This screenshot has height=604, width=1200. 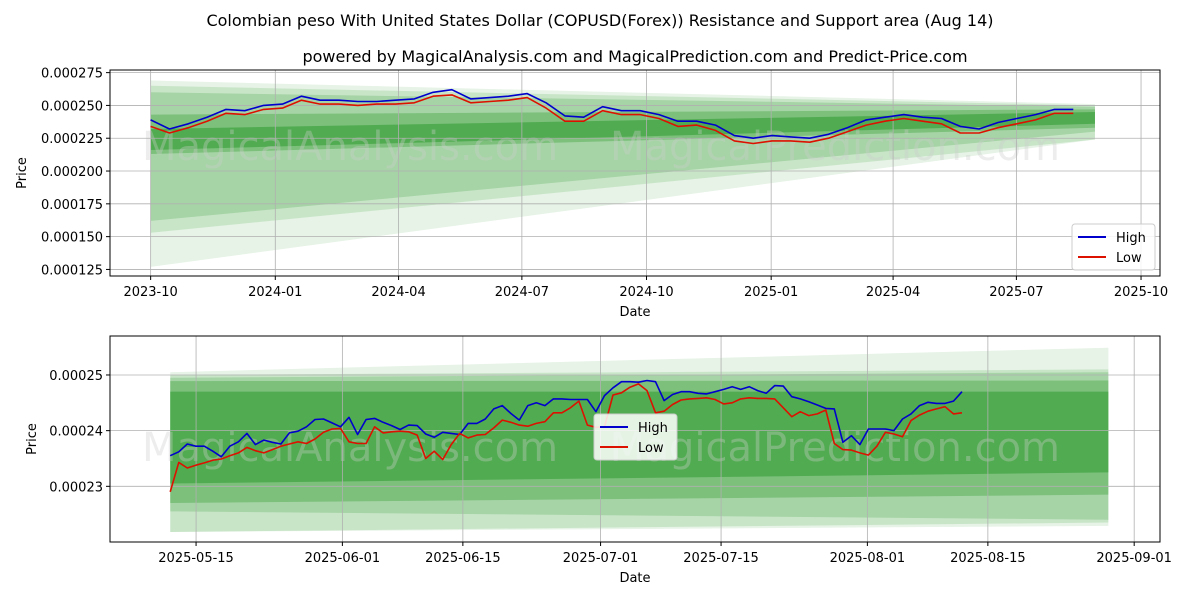 I want to click on y-tick-label: 0.000275, so click(x=72, y=74).